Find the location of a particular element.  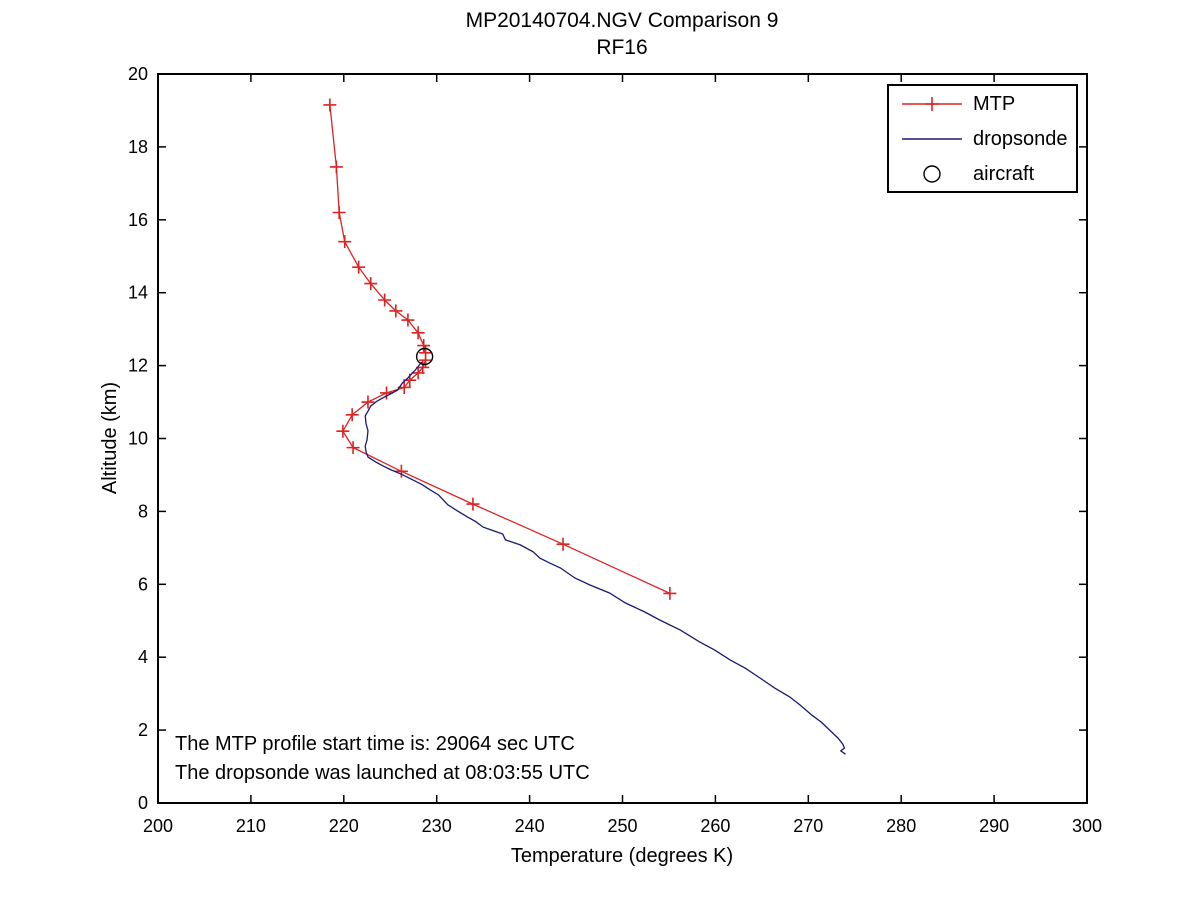

y-tick-label: 2 is located at coordinates (143, 730).